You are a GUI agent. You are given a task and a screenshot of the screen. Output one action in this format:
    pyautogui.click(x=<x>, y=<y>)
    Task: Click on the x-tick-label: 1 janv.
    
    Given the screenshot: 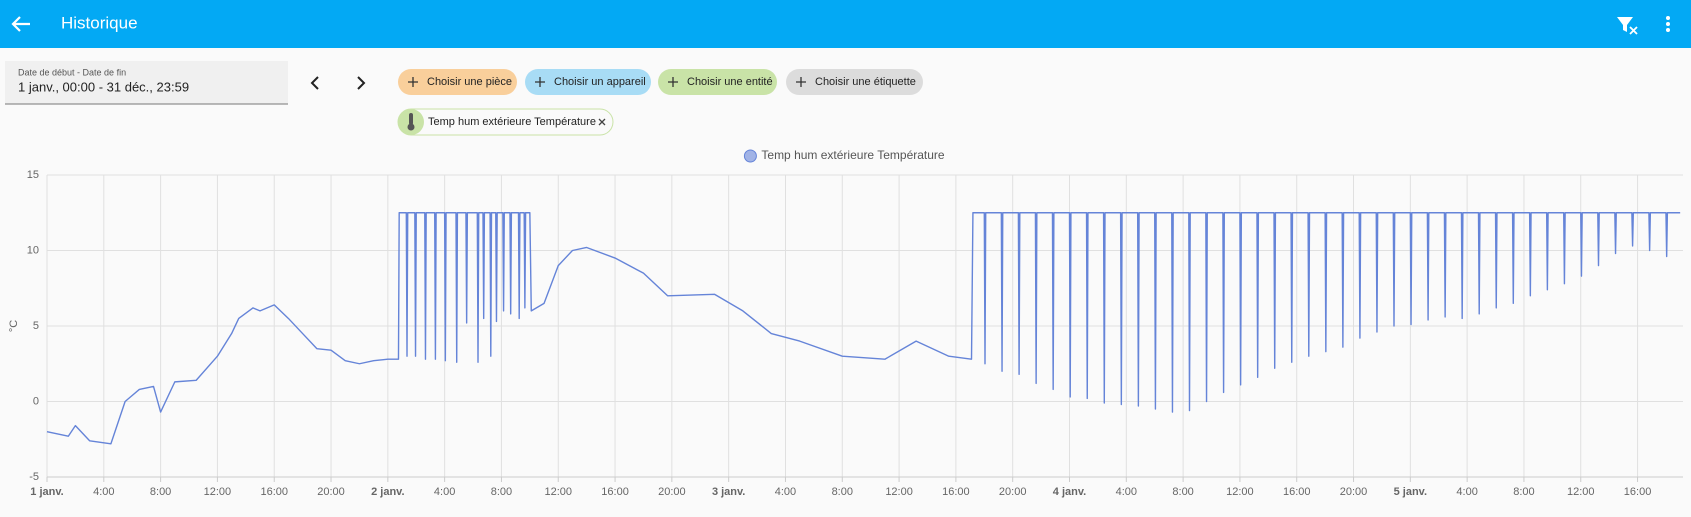 What is the action you would take?
    pyautogui.click(x=46, y=492)
    